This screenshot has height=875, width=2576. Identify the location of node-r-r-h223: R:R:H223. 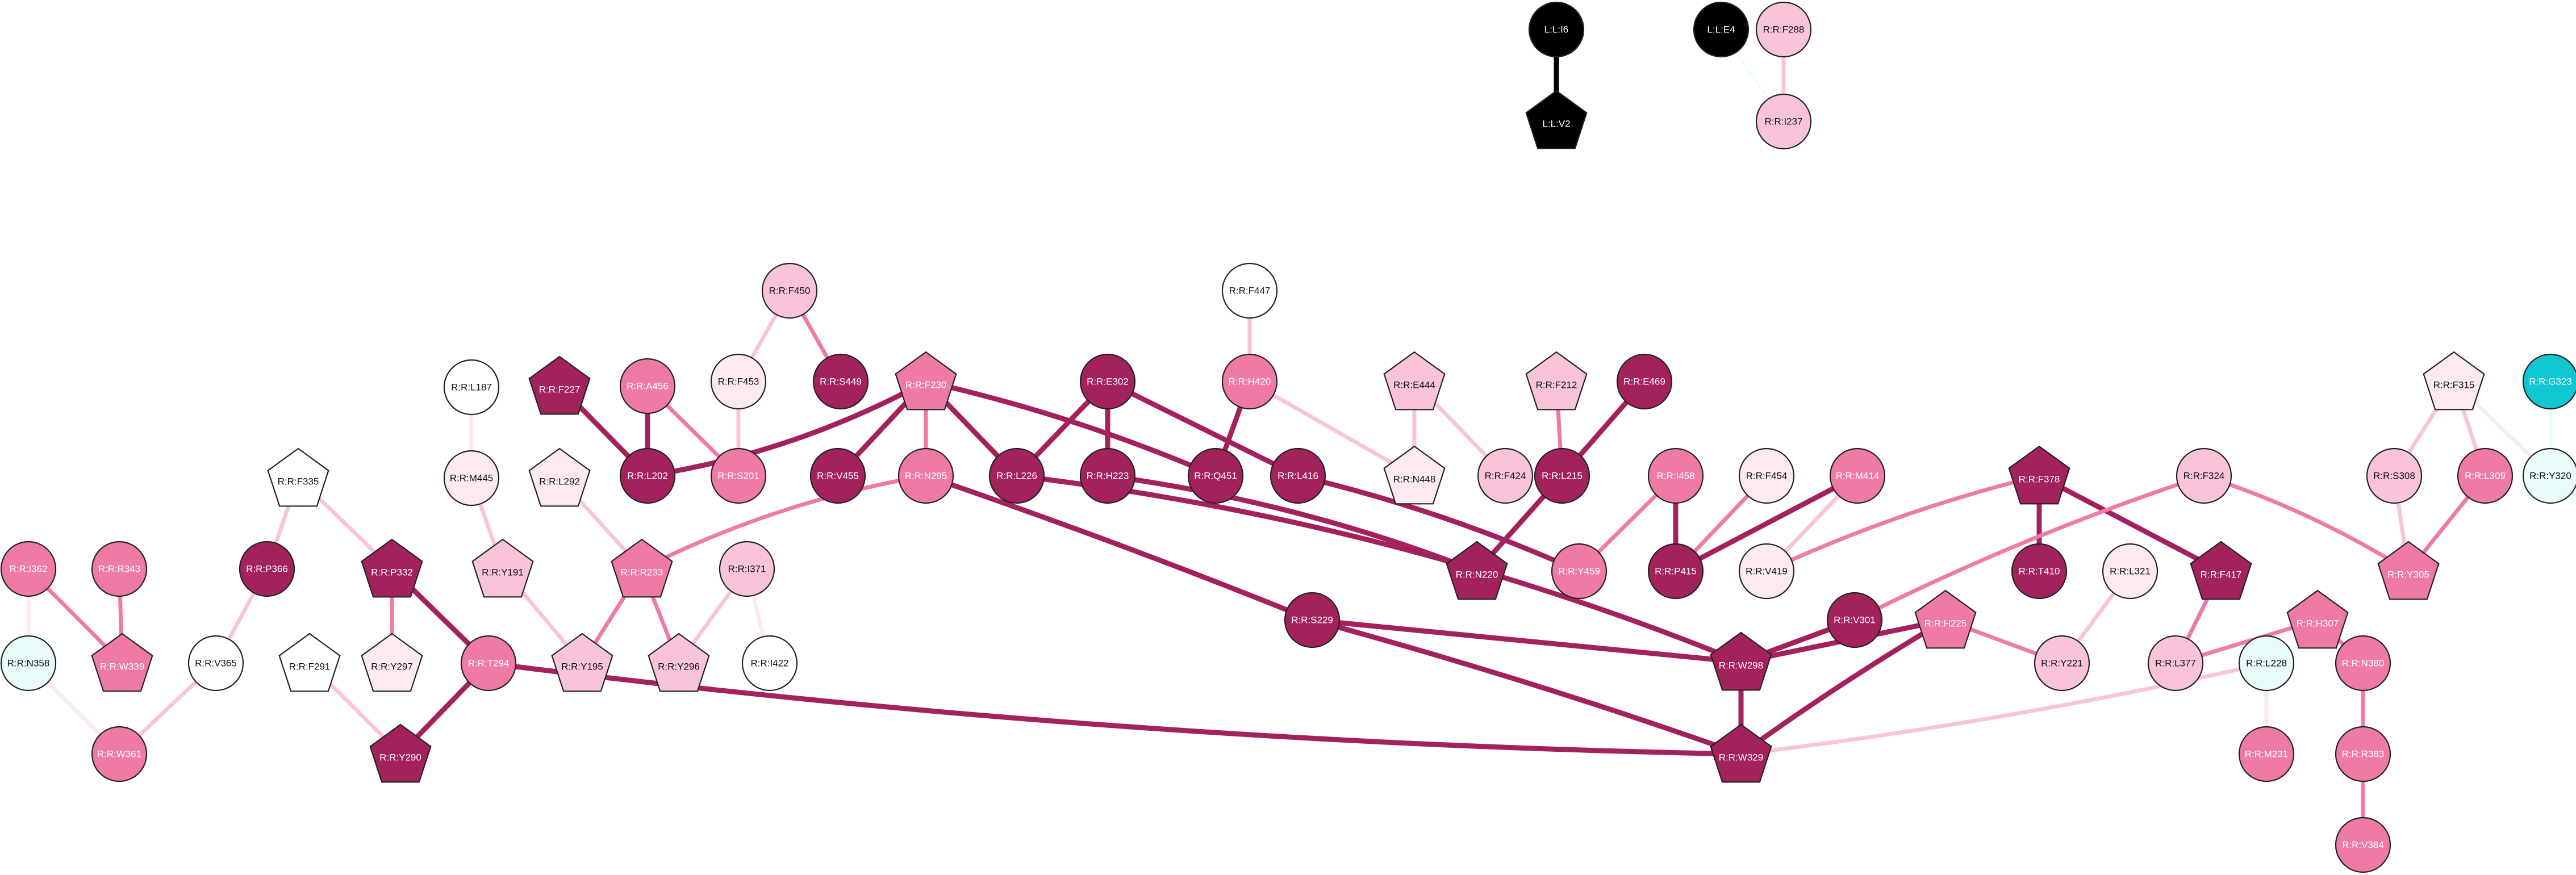
(1107, 475).